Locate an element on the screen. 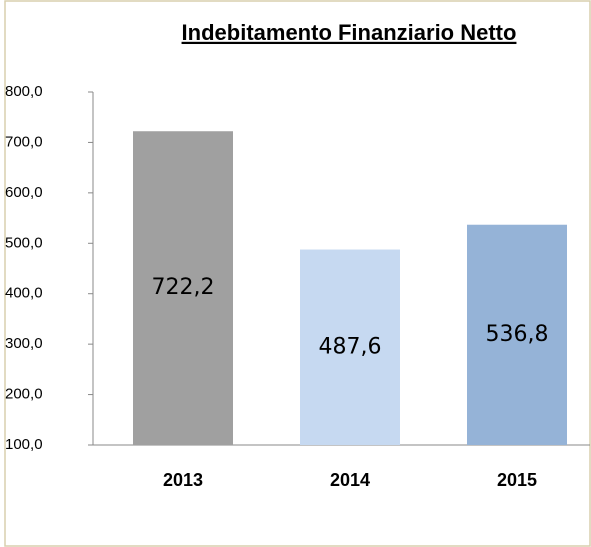  value-label: 487,6 is located at coordinates (350, 346).